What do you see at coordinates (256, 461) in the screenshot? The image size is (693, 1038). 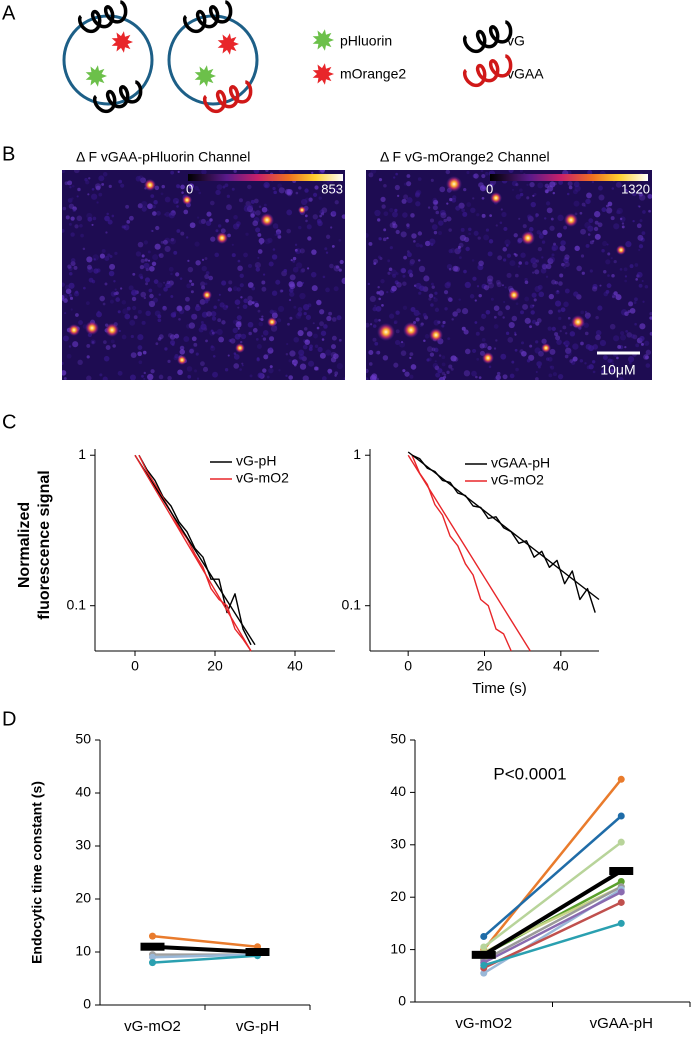 I see `legend-label: vG-pH` at bounding box center [256, 461].